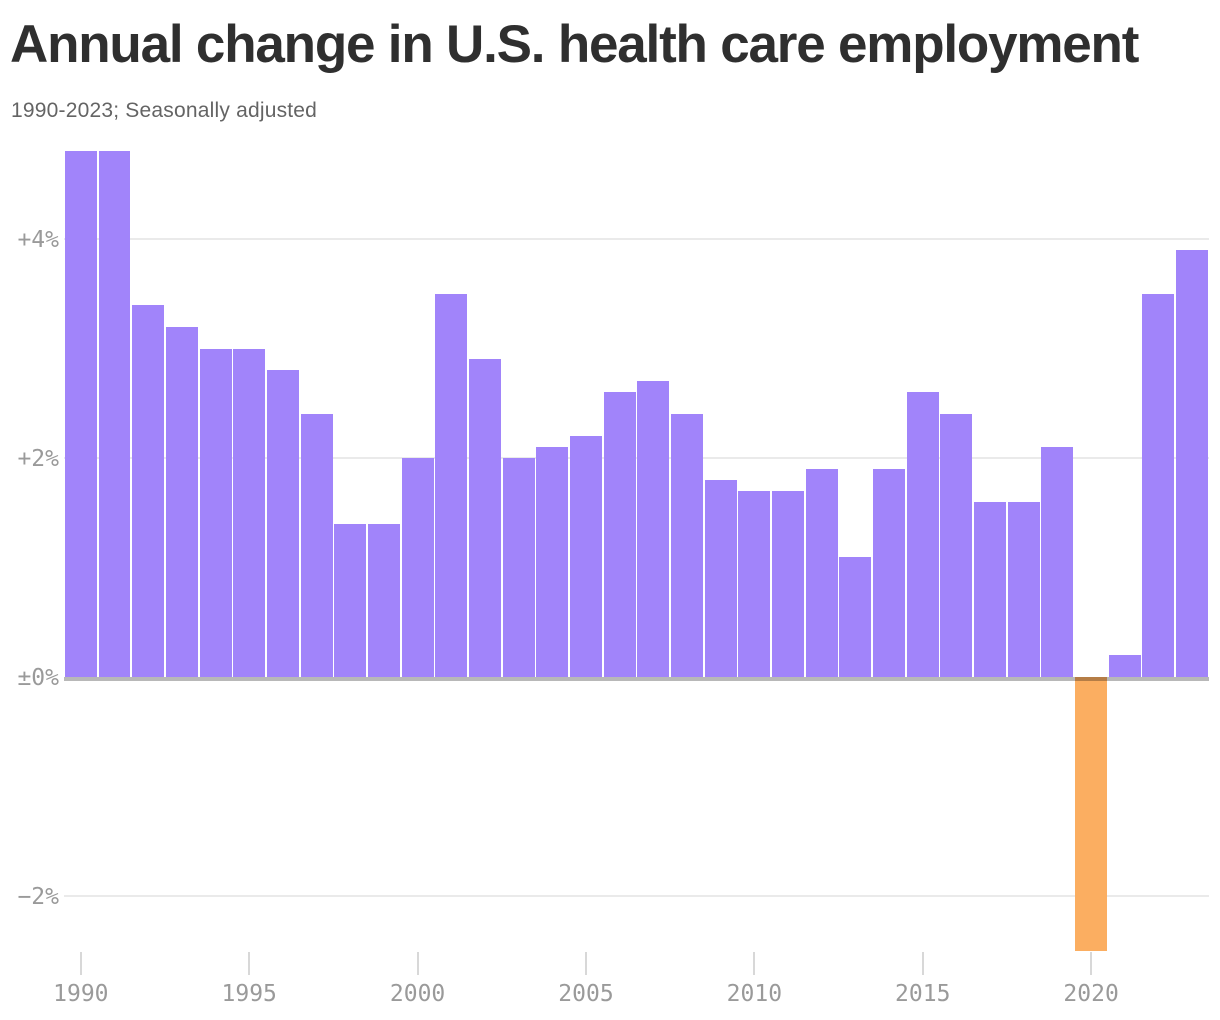  What do you see at coordinates (636, 239) in the screenshot?
I see `gridline-+4%` at bounding box center [636, 239].